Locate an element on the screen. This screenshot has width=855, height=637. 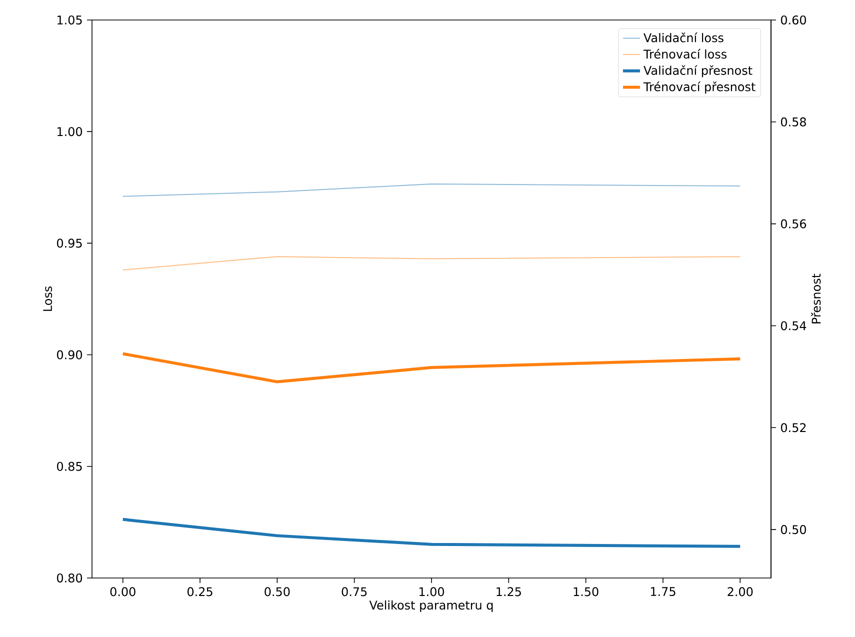
y2-axis-title: Přesnost is located at coordinates (815, 299).